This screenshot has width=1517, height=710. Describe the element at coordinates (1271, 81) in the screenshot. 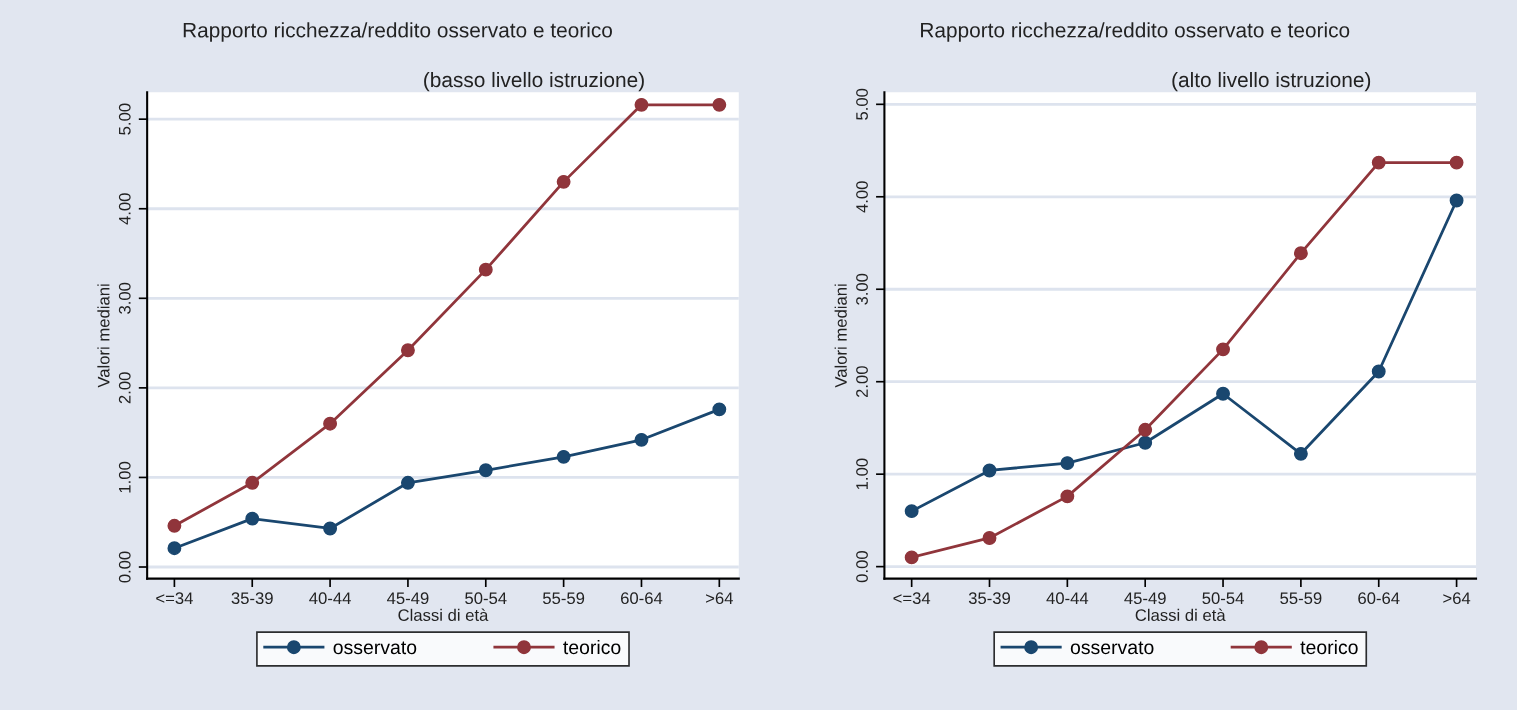

I see `chart-subtitle: (alto livello istruzione)` at that location.